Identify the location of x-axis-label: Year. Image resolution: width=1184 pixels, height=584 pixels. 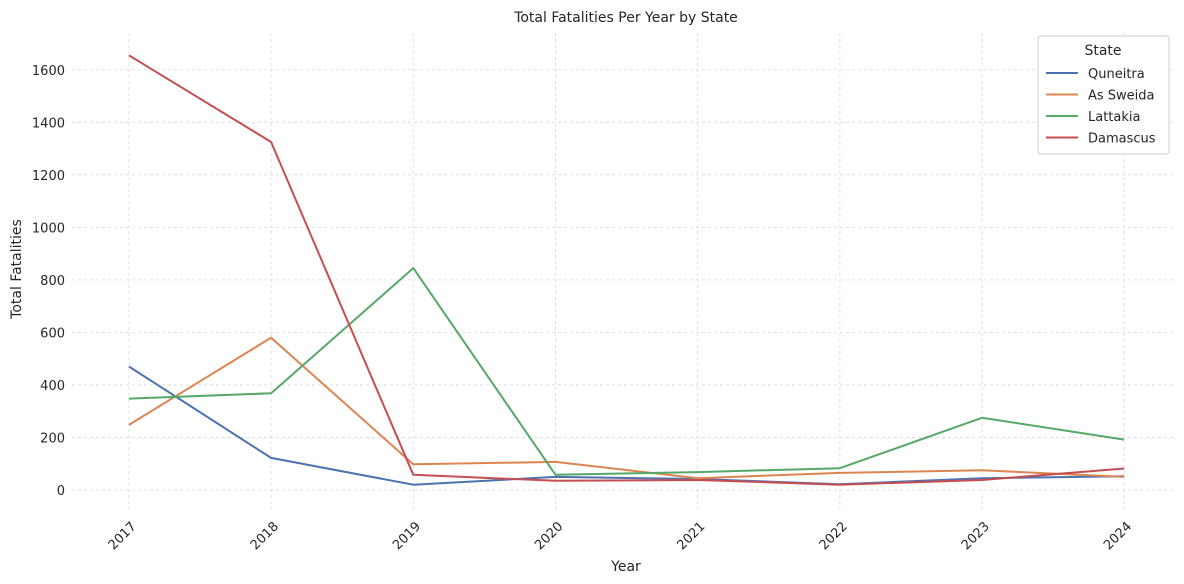
(625, 567).